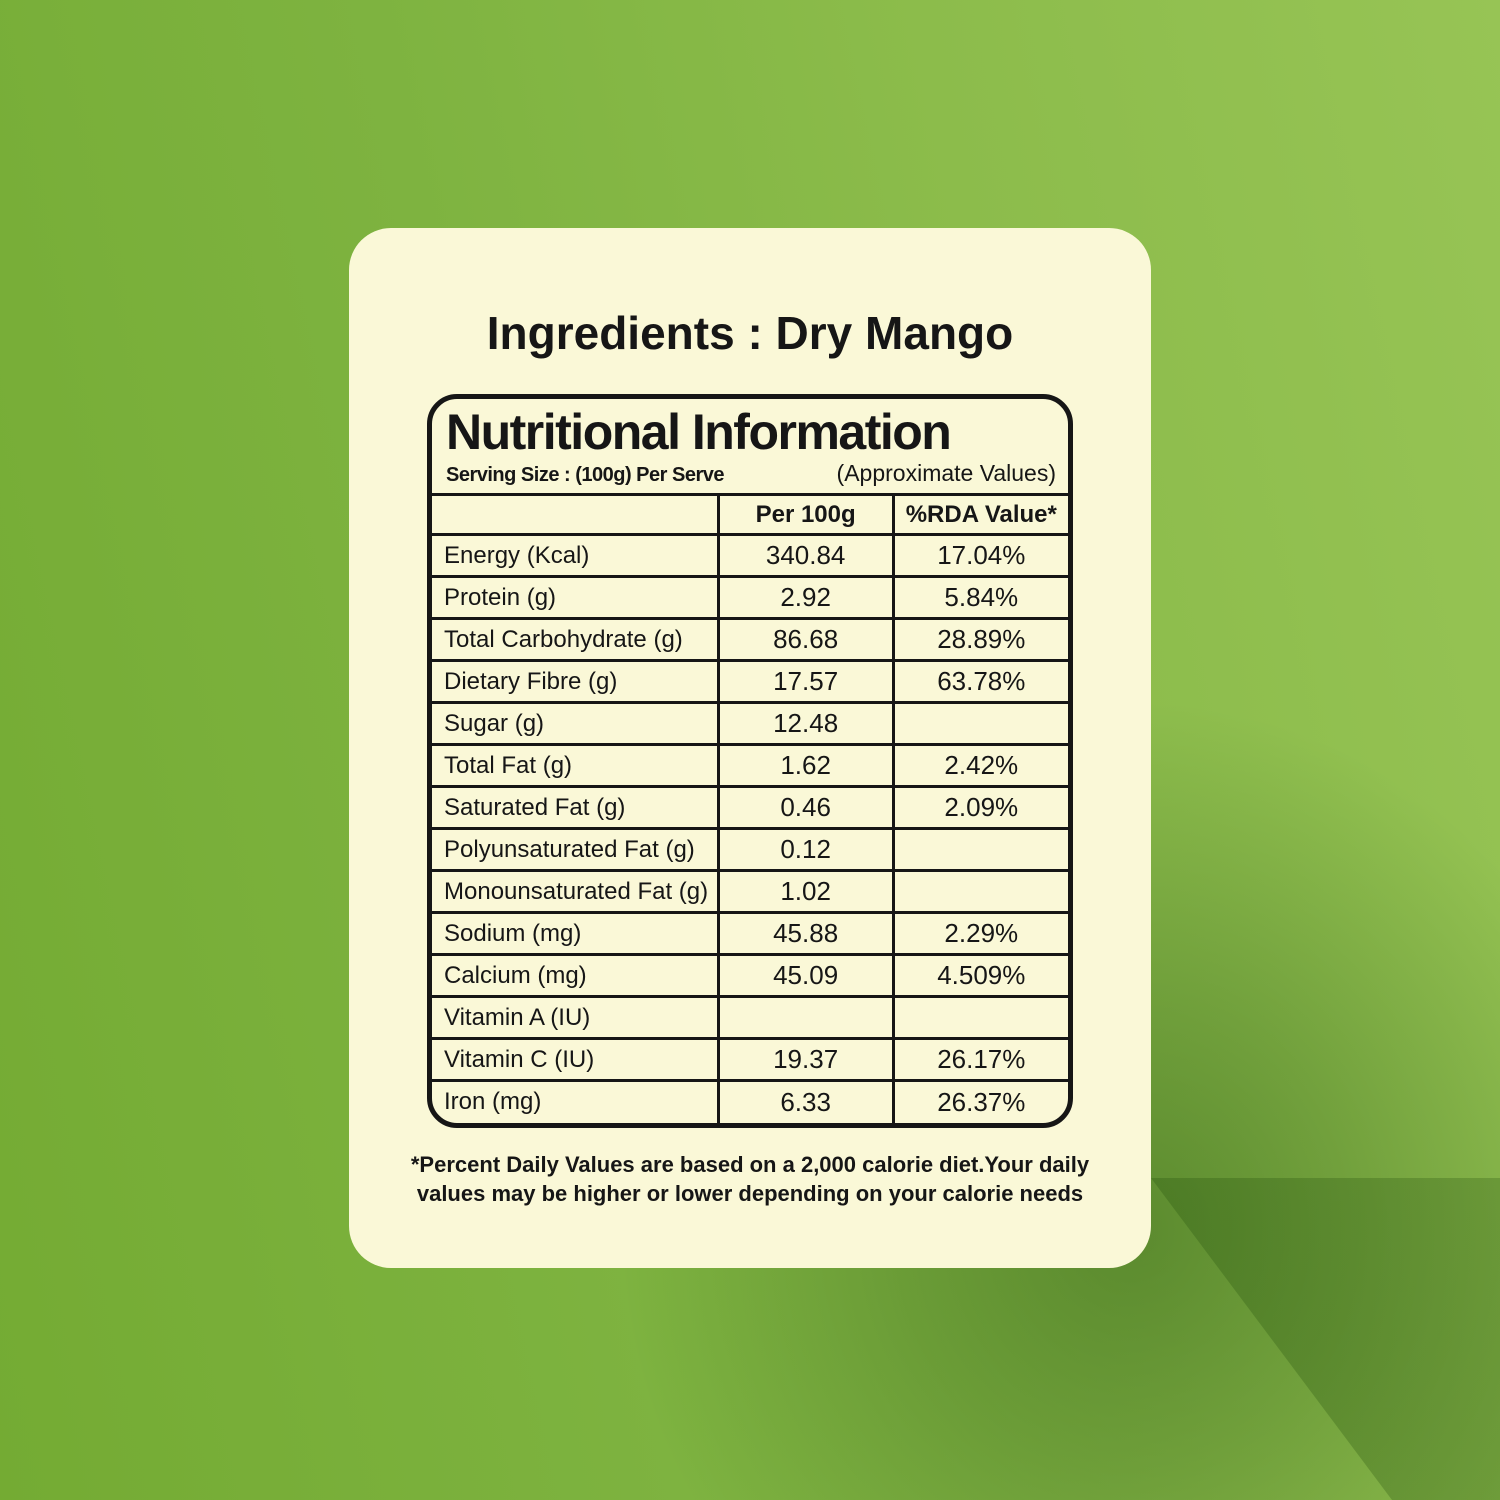  I want to click on nutrient-name-cell: Dietary Fibre (g), so click(576, 681).